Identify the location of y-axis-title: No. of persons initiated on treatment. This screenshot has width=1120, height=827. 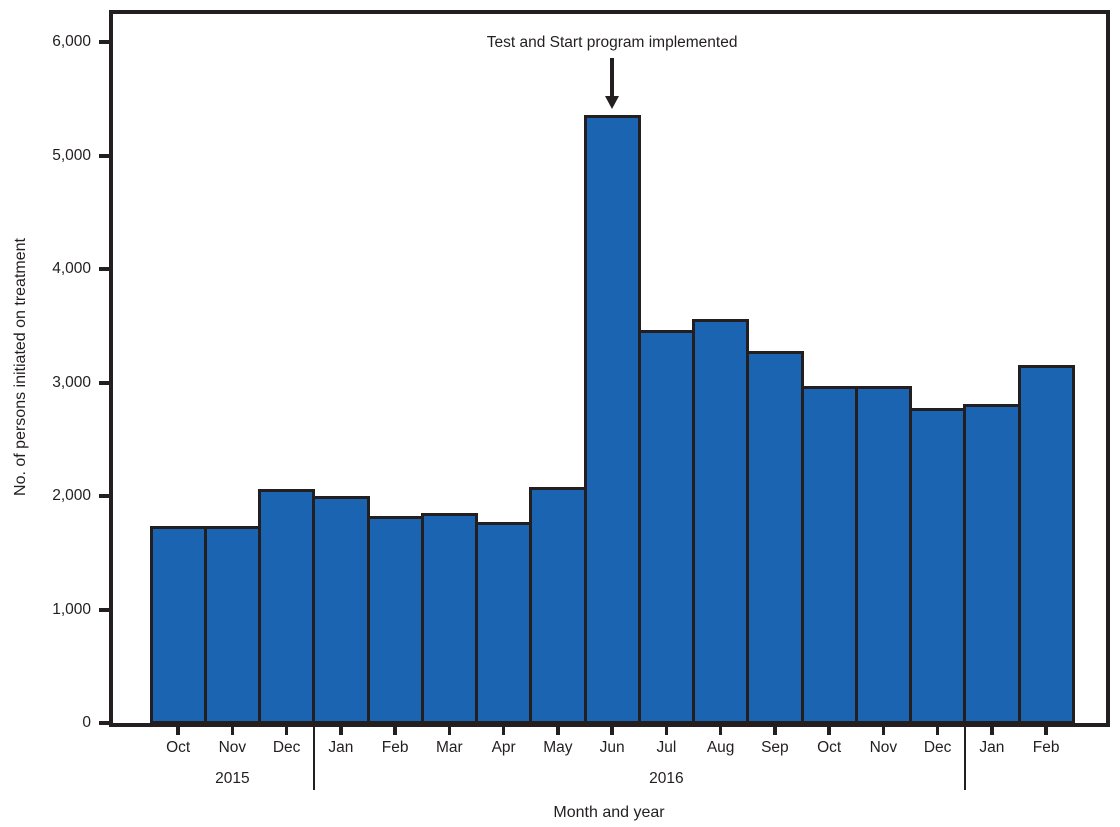
(20, 367).